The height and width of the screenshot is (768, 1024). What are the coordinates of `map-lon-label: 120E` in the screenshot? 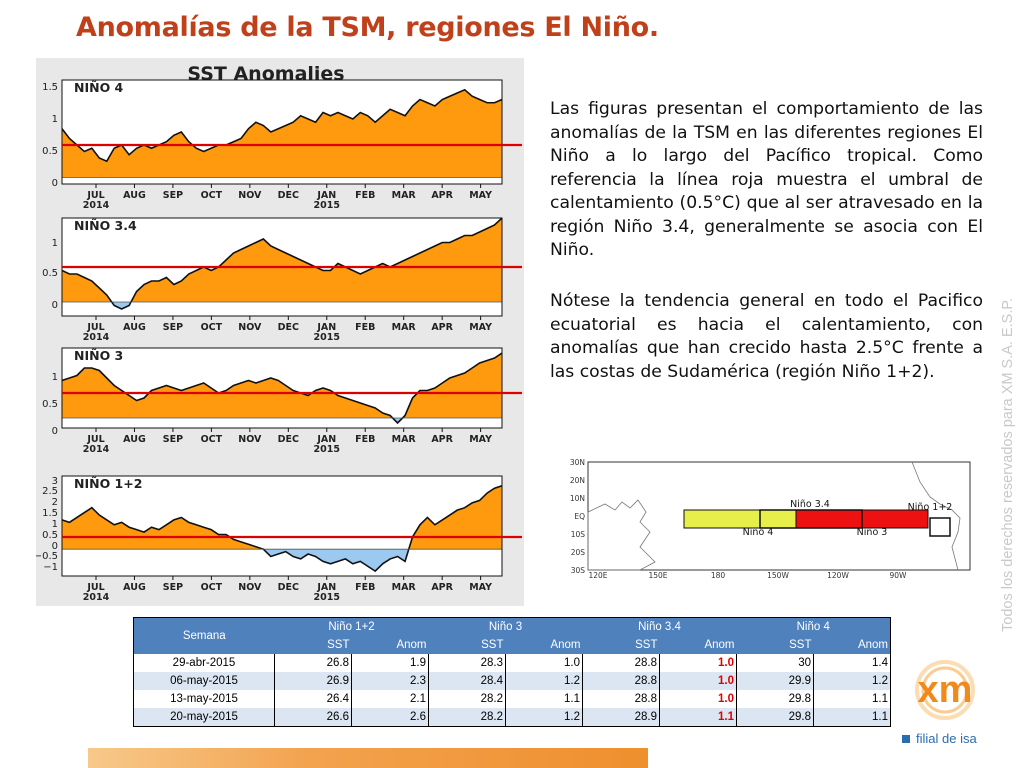 It's located at (597, 575).